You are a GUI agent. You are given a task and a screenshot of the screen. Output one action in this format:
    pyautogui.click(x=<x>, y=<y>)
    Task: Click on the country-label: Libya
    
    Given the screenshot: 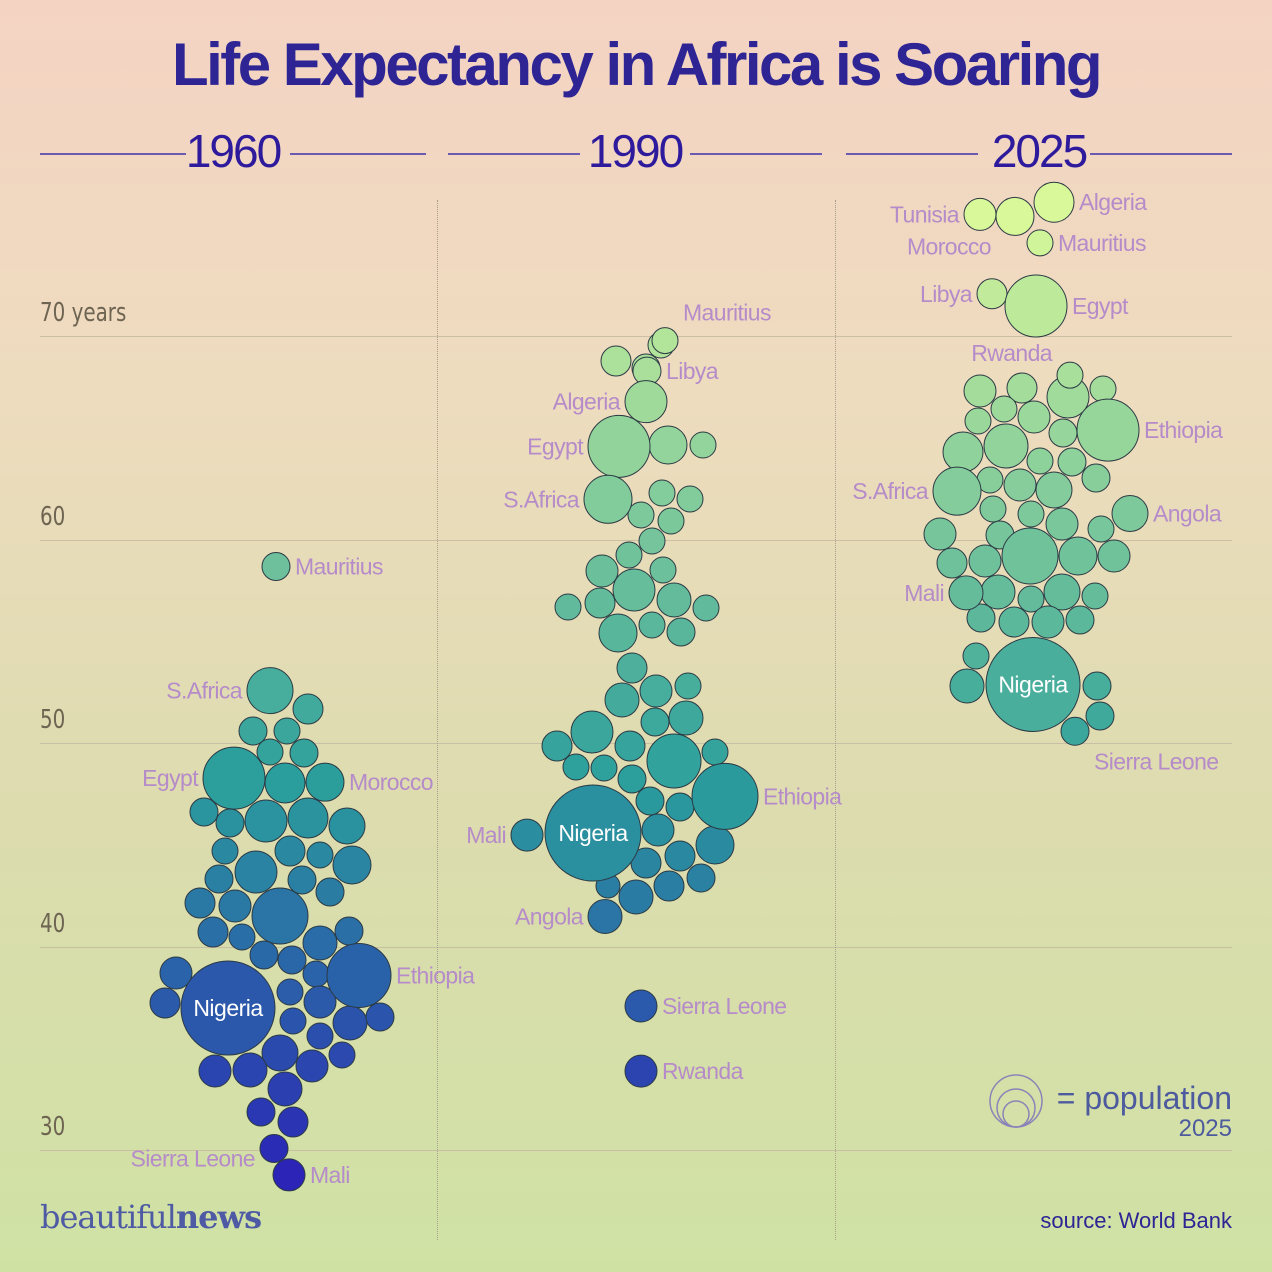 What is the action you would take?
    pyautogui.click(x=946, y=294)
    